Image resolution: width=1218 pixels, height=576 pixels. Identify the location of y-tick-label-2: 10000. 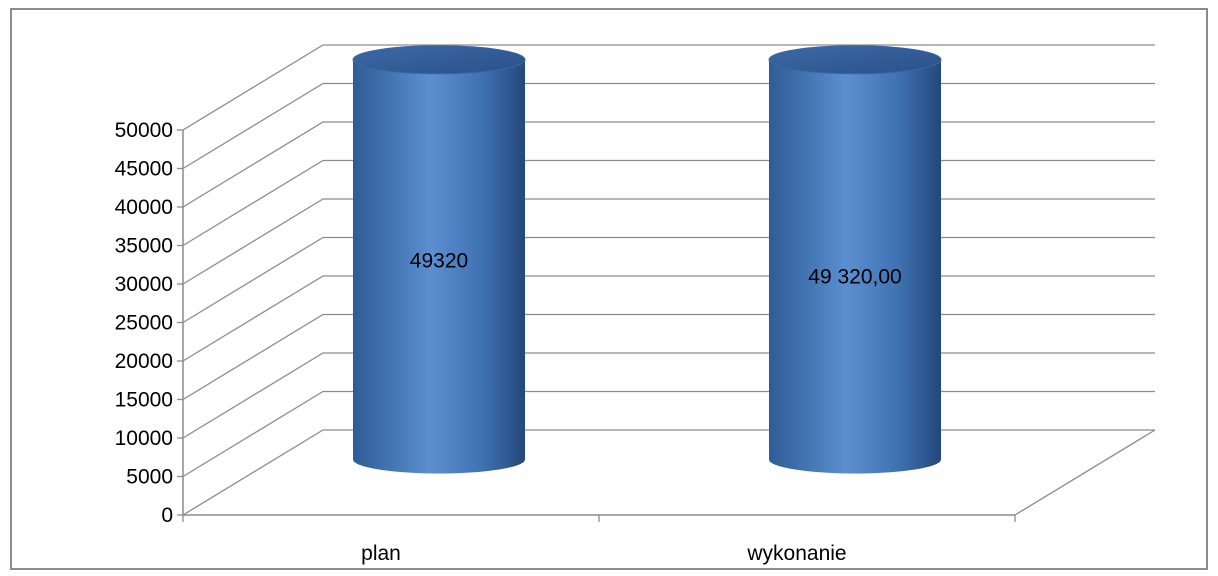
(144, 438).